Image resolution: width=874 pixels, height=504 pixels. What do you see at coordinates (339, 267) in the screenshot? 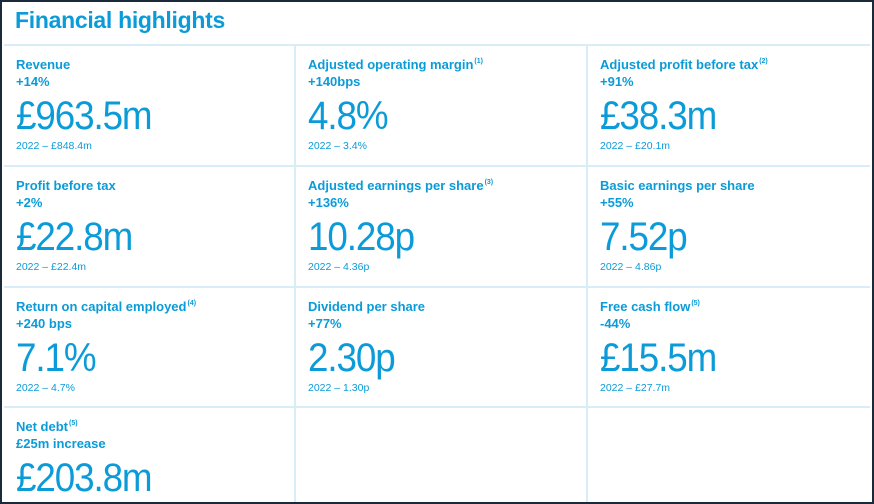
I see `metric-prior-year: 2022 – 4.36p` at bounding box center [339, 267].